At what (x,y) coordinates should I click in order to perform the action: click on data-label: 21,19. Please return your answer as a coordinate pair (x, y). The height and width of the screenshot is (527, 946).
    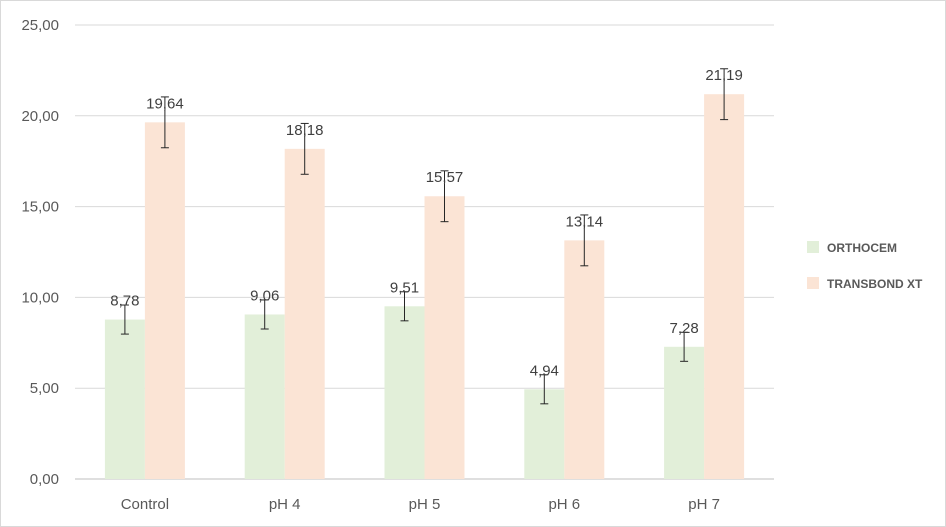
    Looking at the image, I should click on (724, 75).